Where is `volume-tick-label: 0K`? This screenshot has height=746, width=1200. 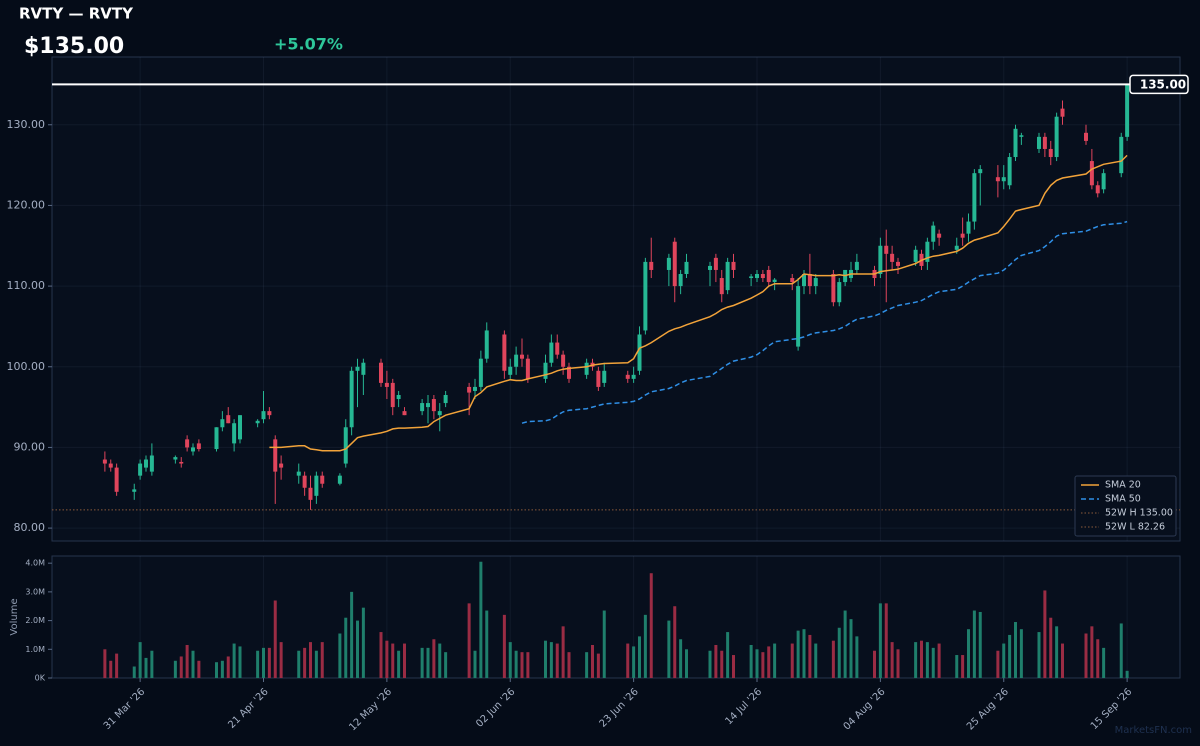
volume-tick-label: 0K is located at coordinates (40, 678).